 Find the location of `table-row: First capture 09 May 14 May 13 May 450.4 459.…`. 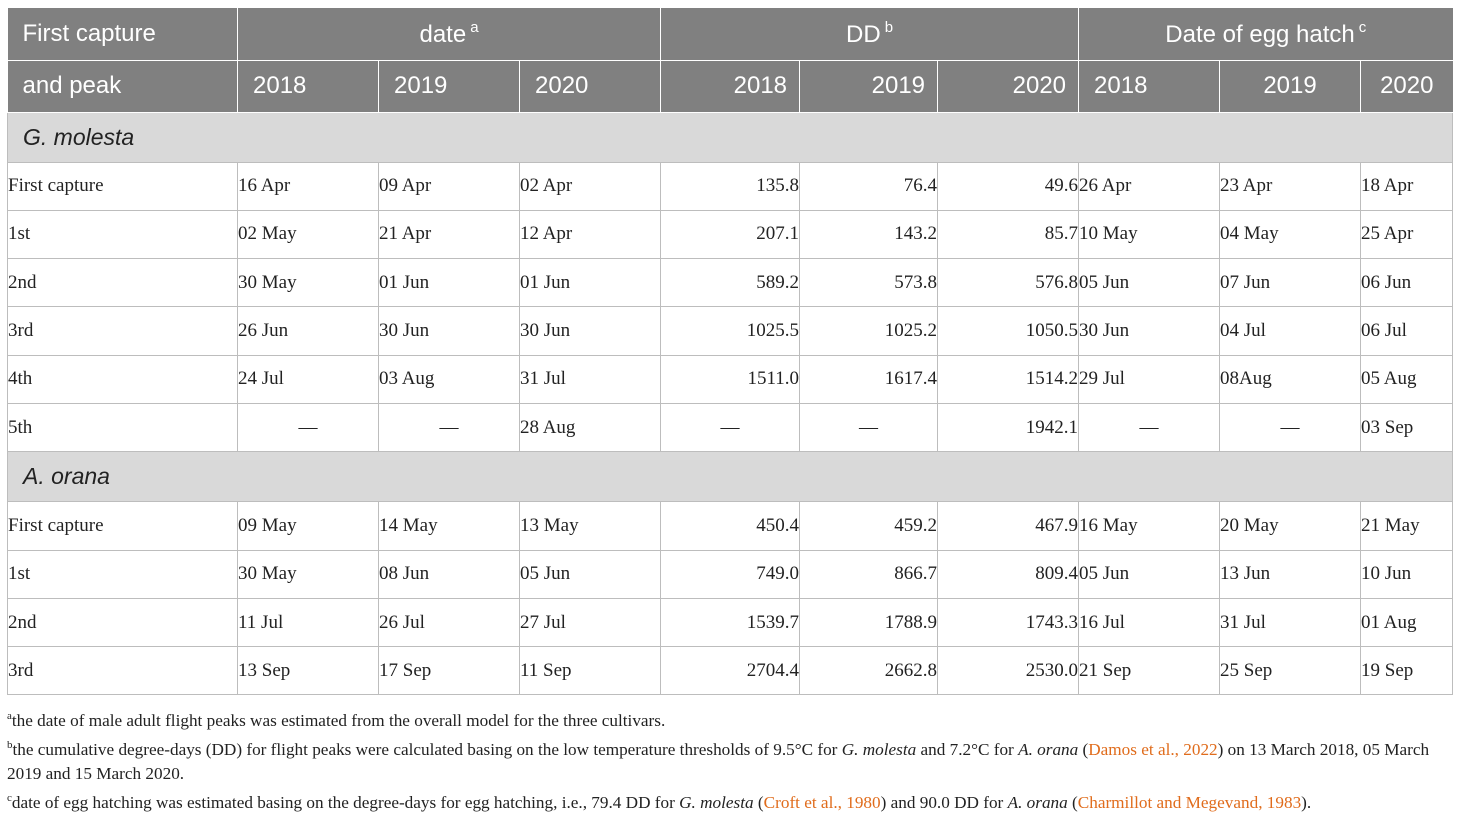

table-row: First capture 09 May 14 May 13 May 450.4 459.… is located at coordinates (730, 526).